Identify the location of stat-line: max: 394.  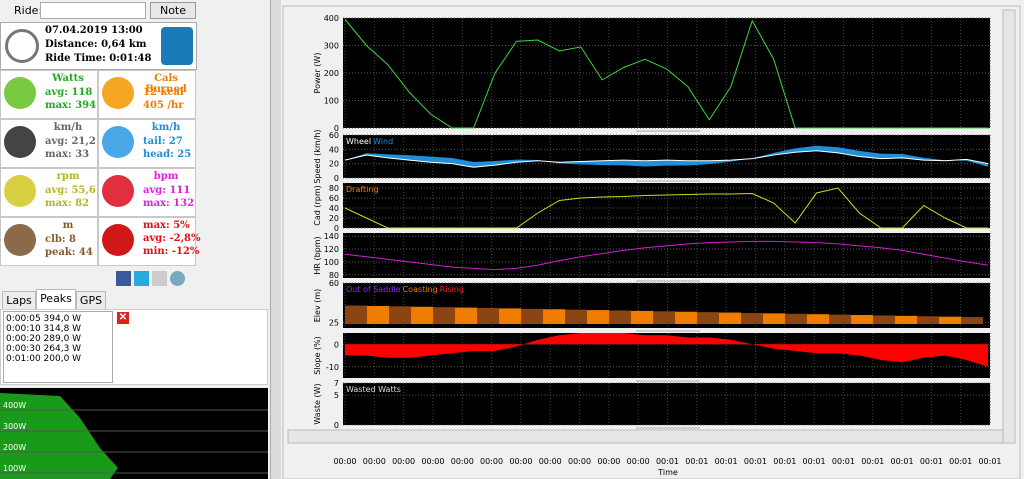
(71, 105).